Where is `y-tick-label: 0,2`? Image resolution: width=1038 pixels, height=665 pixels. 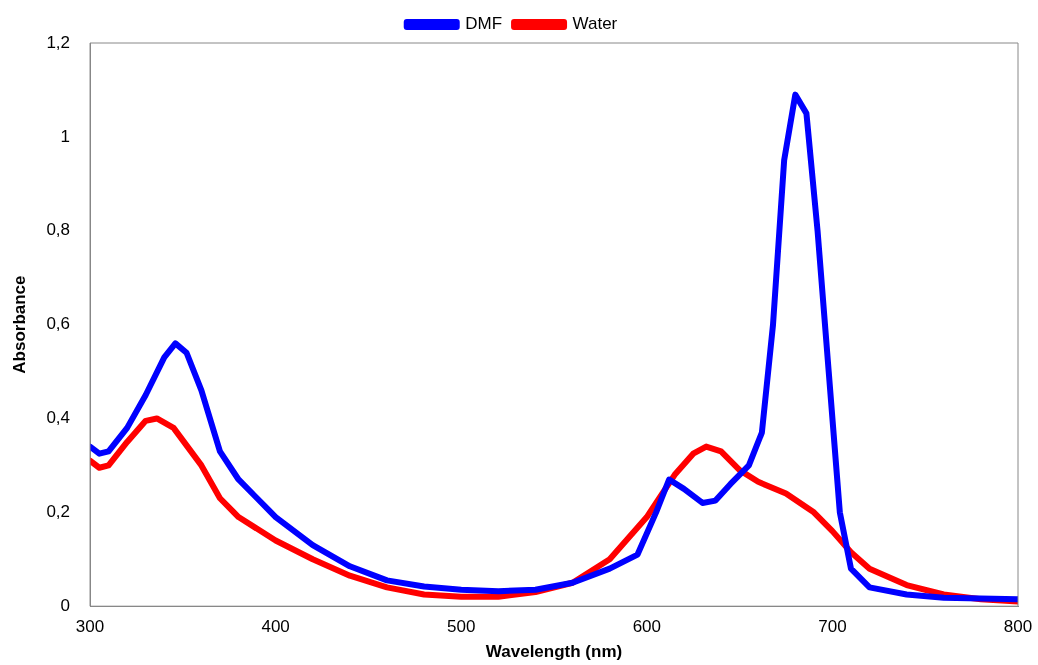 y-tick-label: 0,2 is located at coordinates (58, 512).